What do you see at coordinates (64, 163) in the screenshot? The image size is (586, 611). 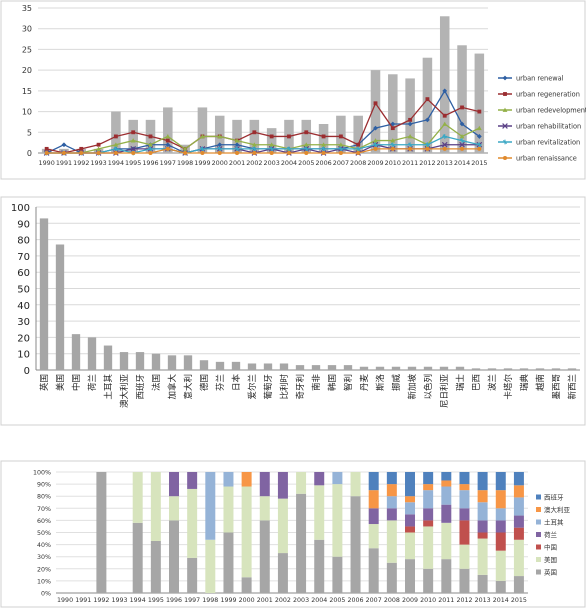 I see `x-tick-label: 1991` at bounding box center [64, 163].